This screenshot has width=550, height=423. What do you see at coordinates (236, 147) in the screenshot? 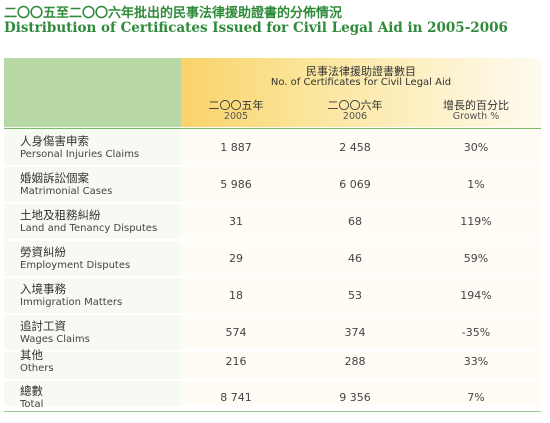
I see `cell-2005: 1 887` at bounding box center [236, 147].